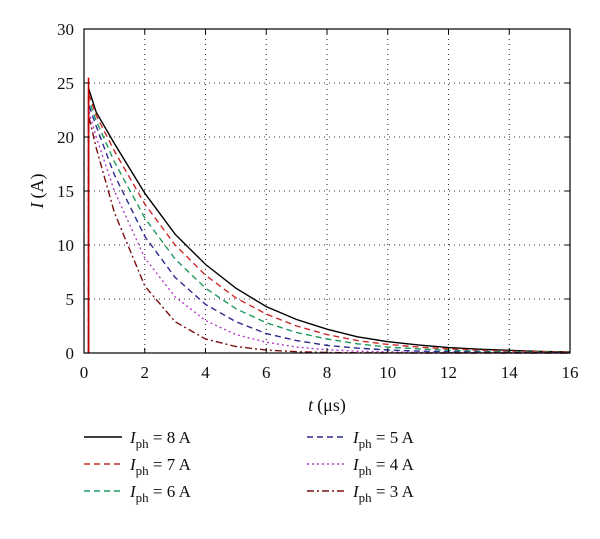 This screenshot has width=600, height=539. What do you see at coordinates (65, 29) in the screenshot?
I see `y-tick-label: 30` at bounding box center [65, 29].